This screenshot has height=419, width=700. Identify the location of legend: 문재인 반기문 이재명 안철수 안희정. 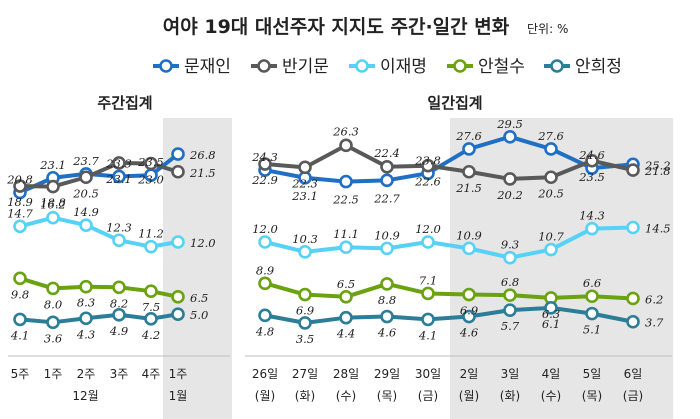
(387, 67).